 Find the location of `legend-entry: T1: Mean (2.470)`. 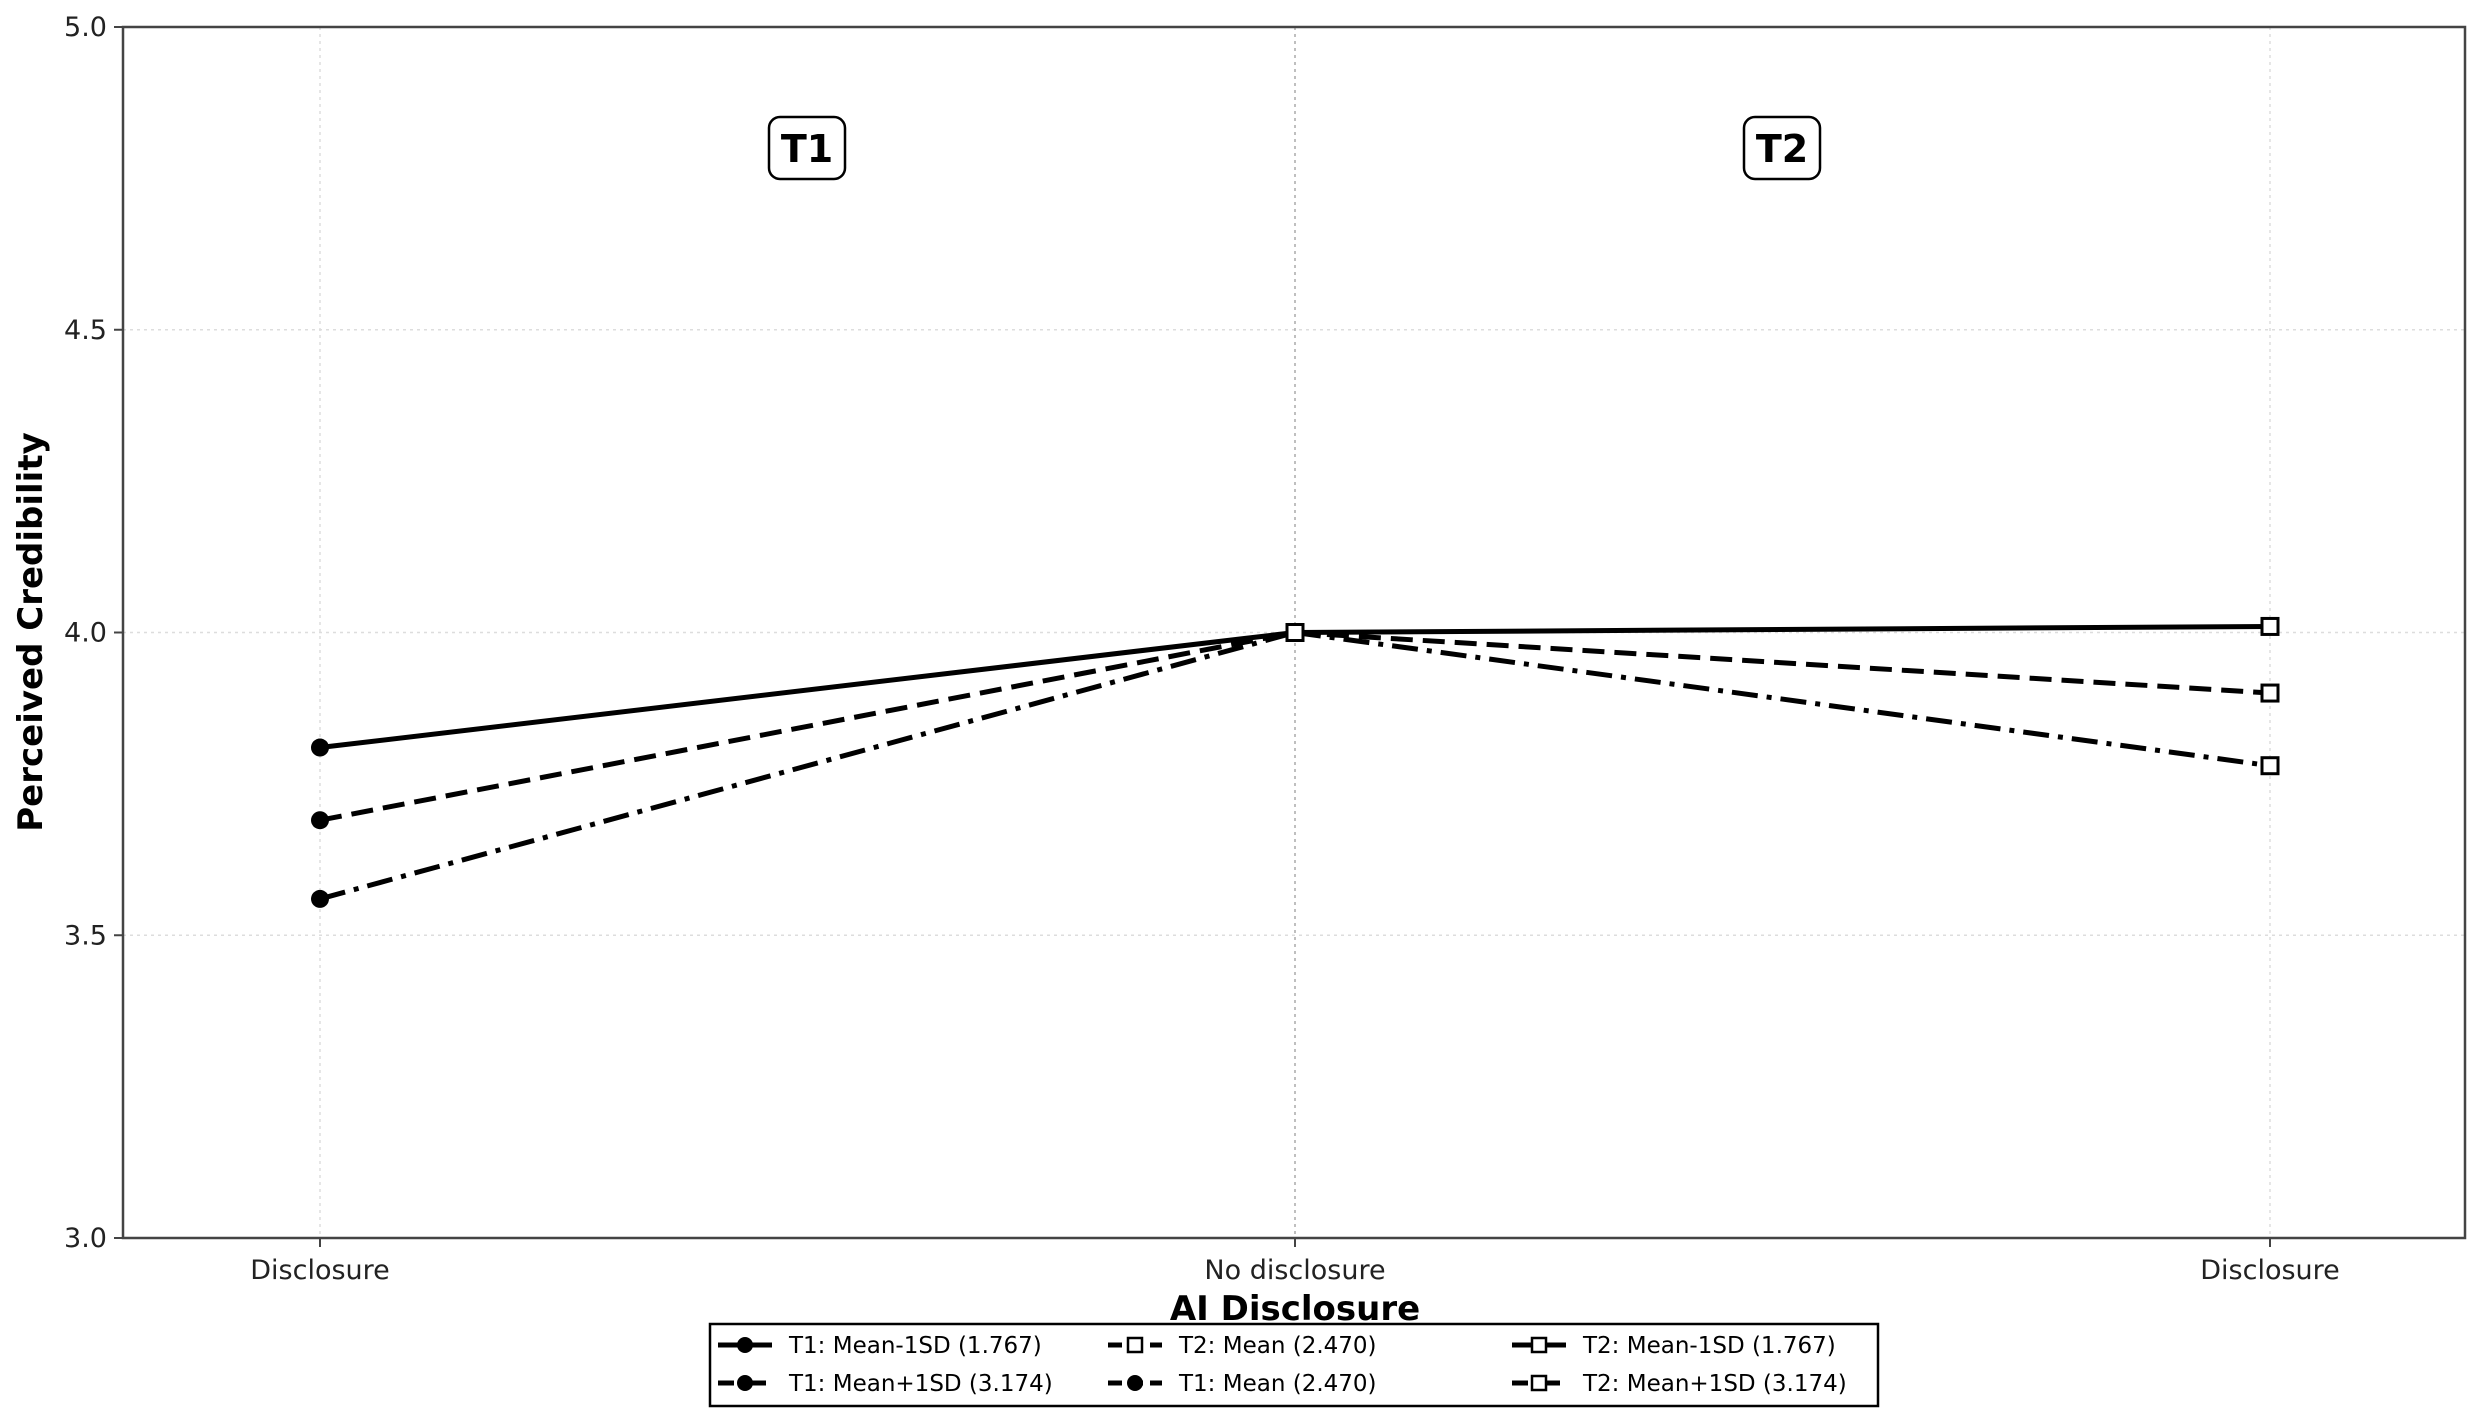

legend-entry: T1: Mean (2.470) is located at coordinates (1242, 1384).